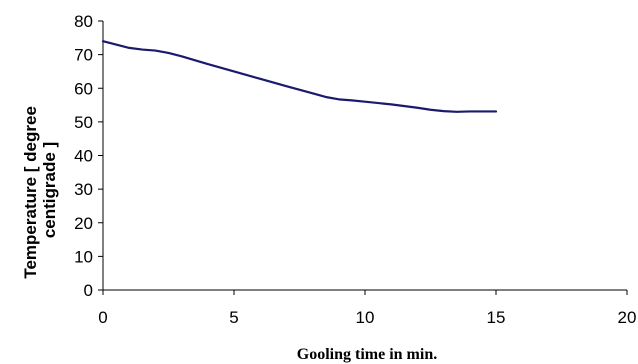 The height and width of the screenshot is (364, 638). I want to click on x-axis-label: Gooling time in min., so click(367, 354).